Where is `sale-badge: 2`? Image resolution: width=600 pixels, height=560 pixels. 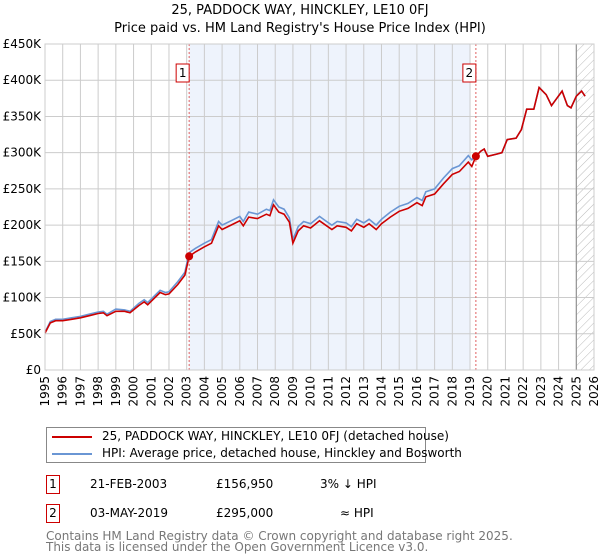
sale-badge: 2 is located at coordinates (53, 513).